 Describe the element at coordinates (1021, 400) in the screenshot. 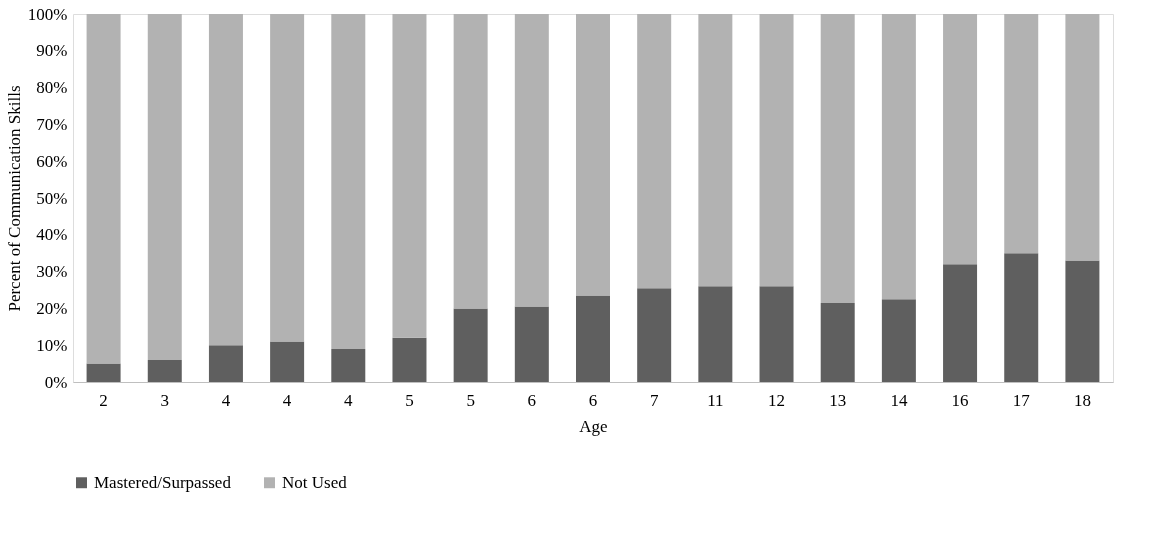

I see `x-tick-label: 17` at that location.